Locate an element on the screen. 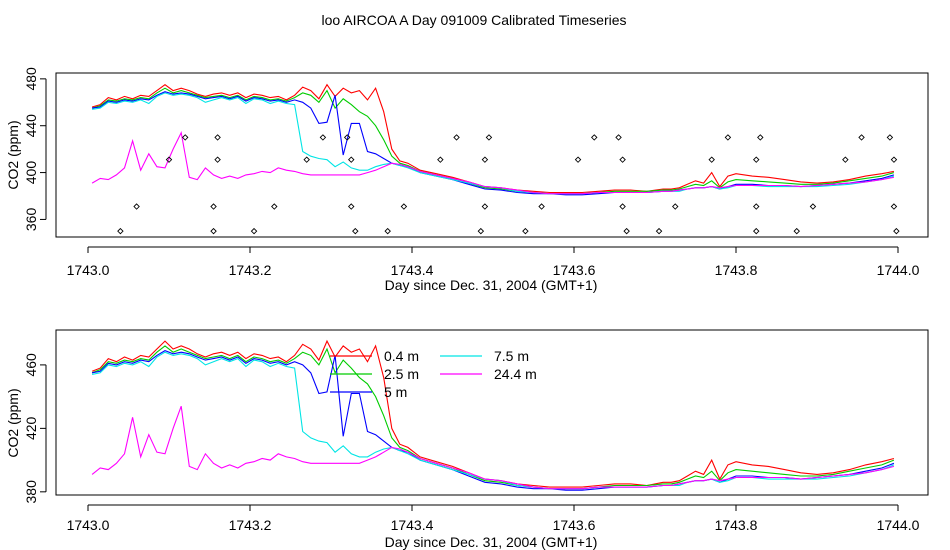  y-tick-label: 400 is located at coordinates (31, 173).